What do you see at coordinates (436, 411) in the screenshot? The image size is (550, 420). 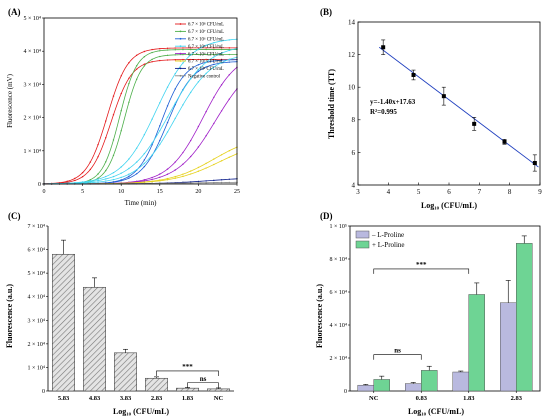 I see `panel-d-xlabel: Log₁₀ (CFU/mL)` at bounding box center [436, 411].